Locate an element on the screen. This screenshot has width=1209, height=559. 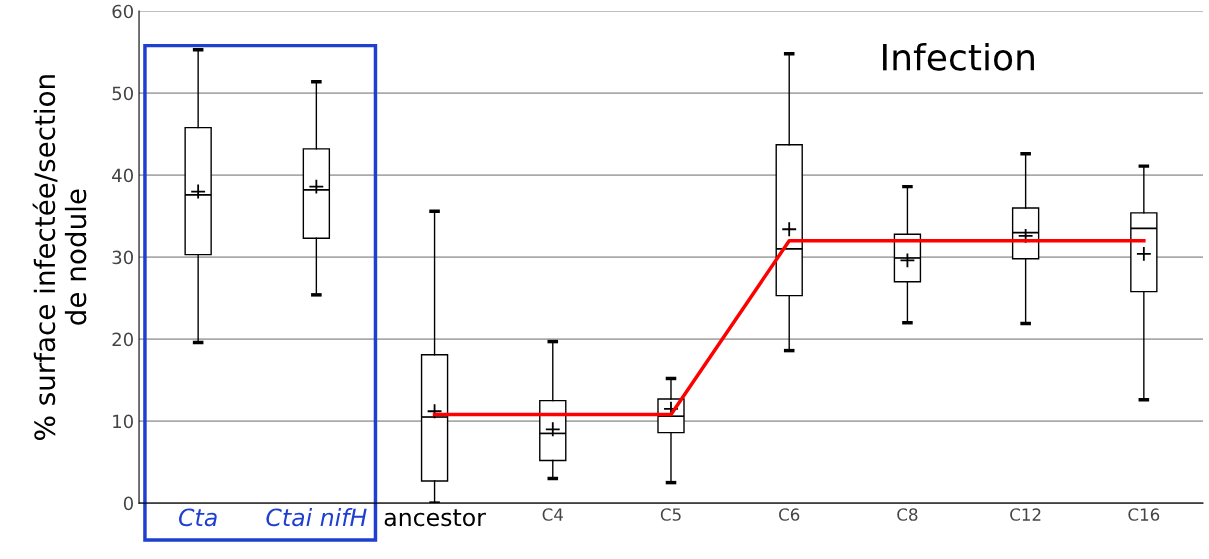
y-tick-label: 50 is located at coordinates (122, 93).